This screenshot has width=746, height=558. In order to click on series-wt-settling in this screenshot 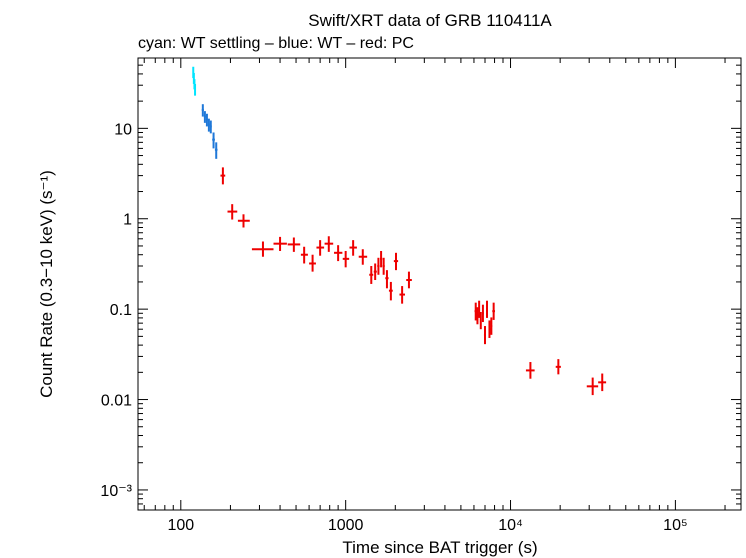, I will do `click(194, 81)`.